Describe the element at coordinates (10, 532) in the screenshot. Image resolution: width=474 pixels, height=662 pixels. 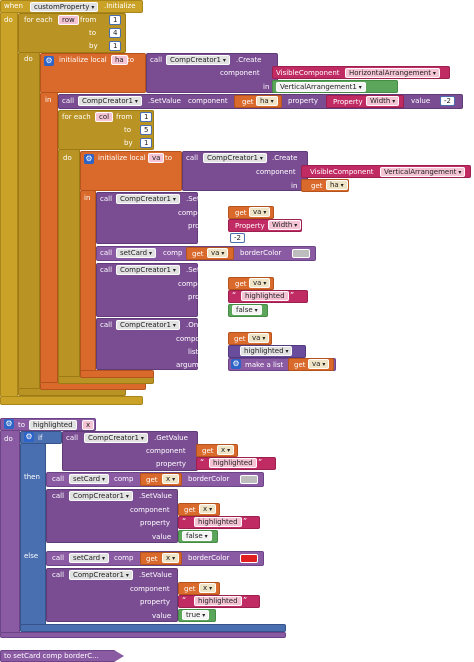
I see `procedure-body-left` at that location.